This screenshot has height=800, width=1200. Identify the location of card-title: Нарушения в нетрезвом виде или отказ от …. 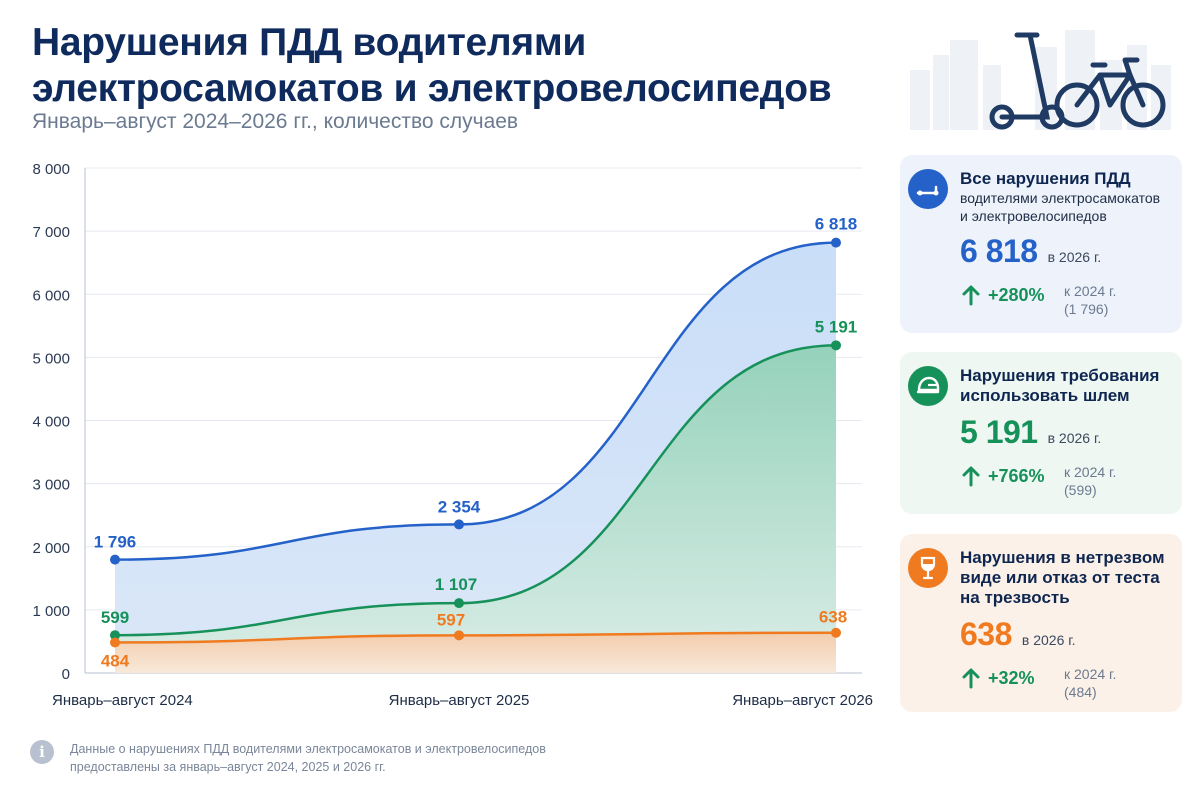
(1062, 577).